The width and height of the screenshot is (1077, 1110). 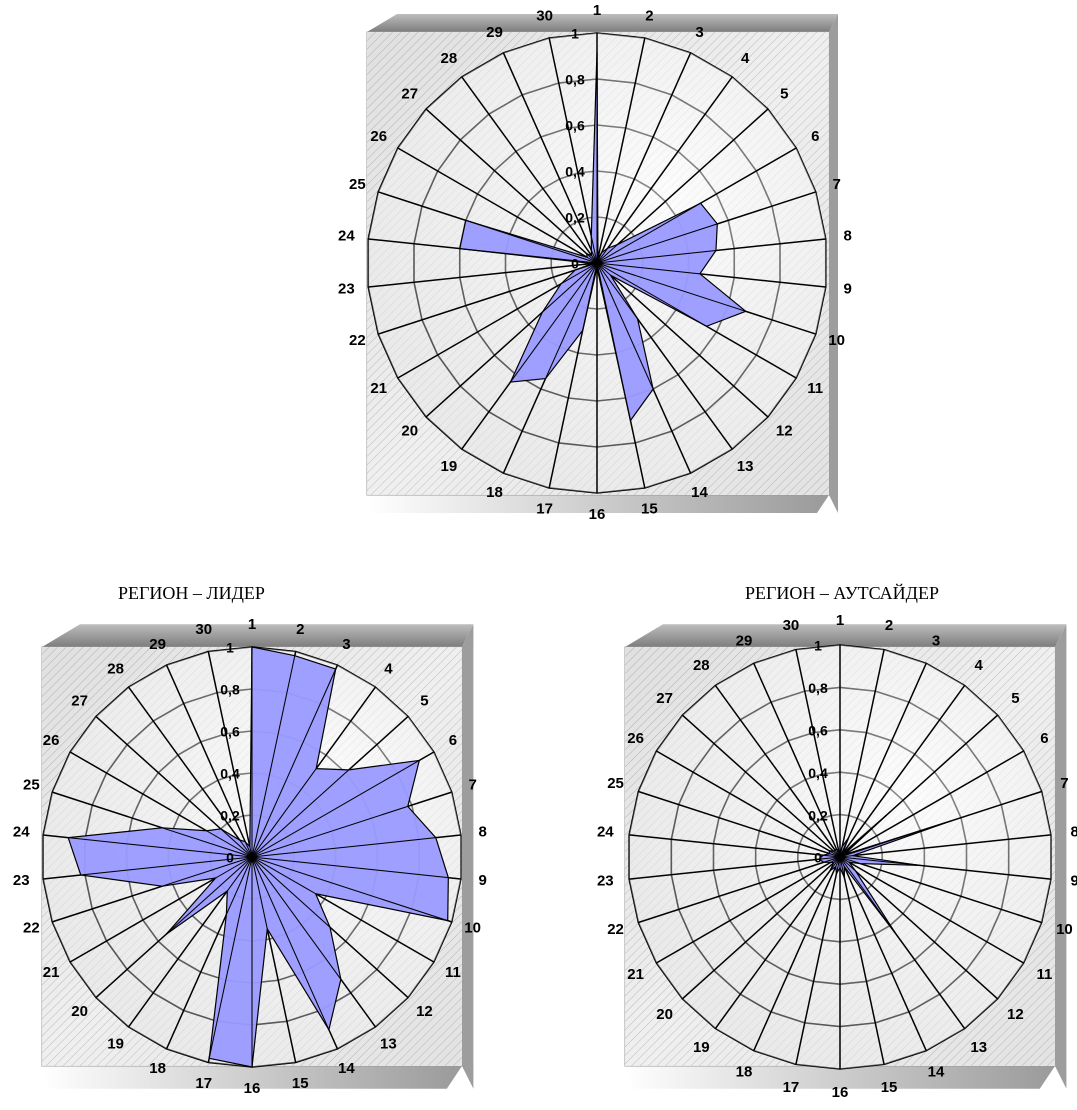 I want to click on frame-floor-top, so click(x=598, y=504).